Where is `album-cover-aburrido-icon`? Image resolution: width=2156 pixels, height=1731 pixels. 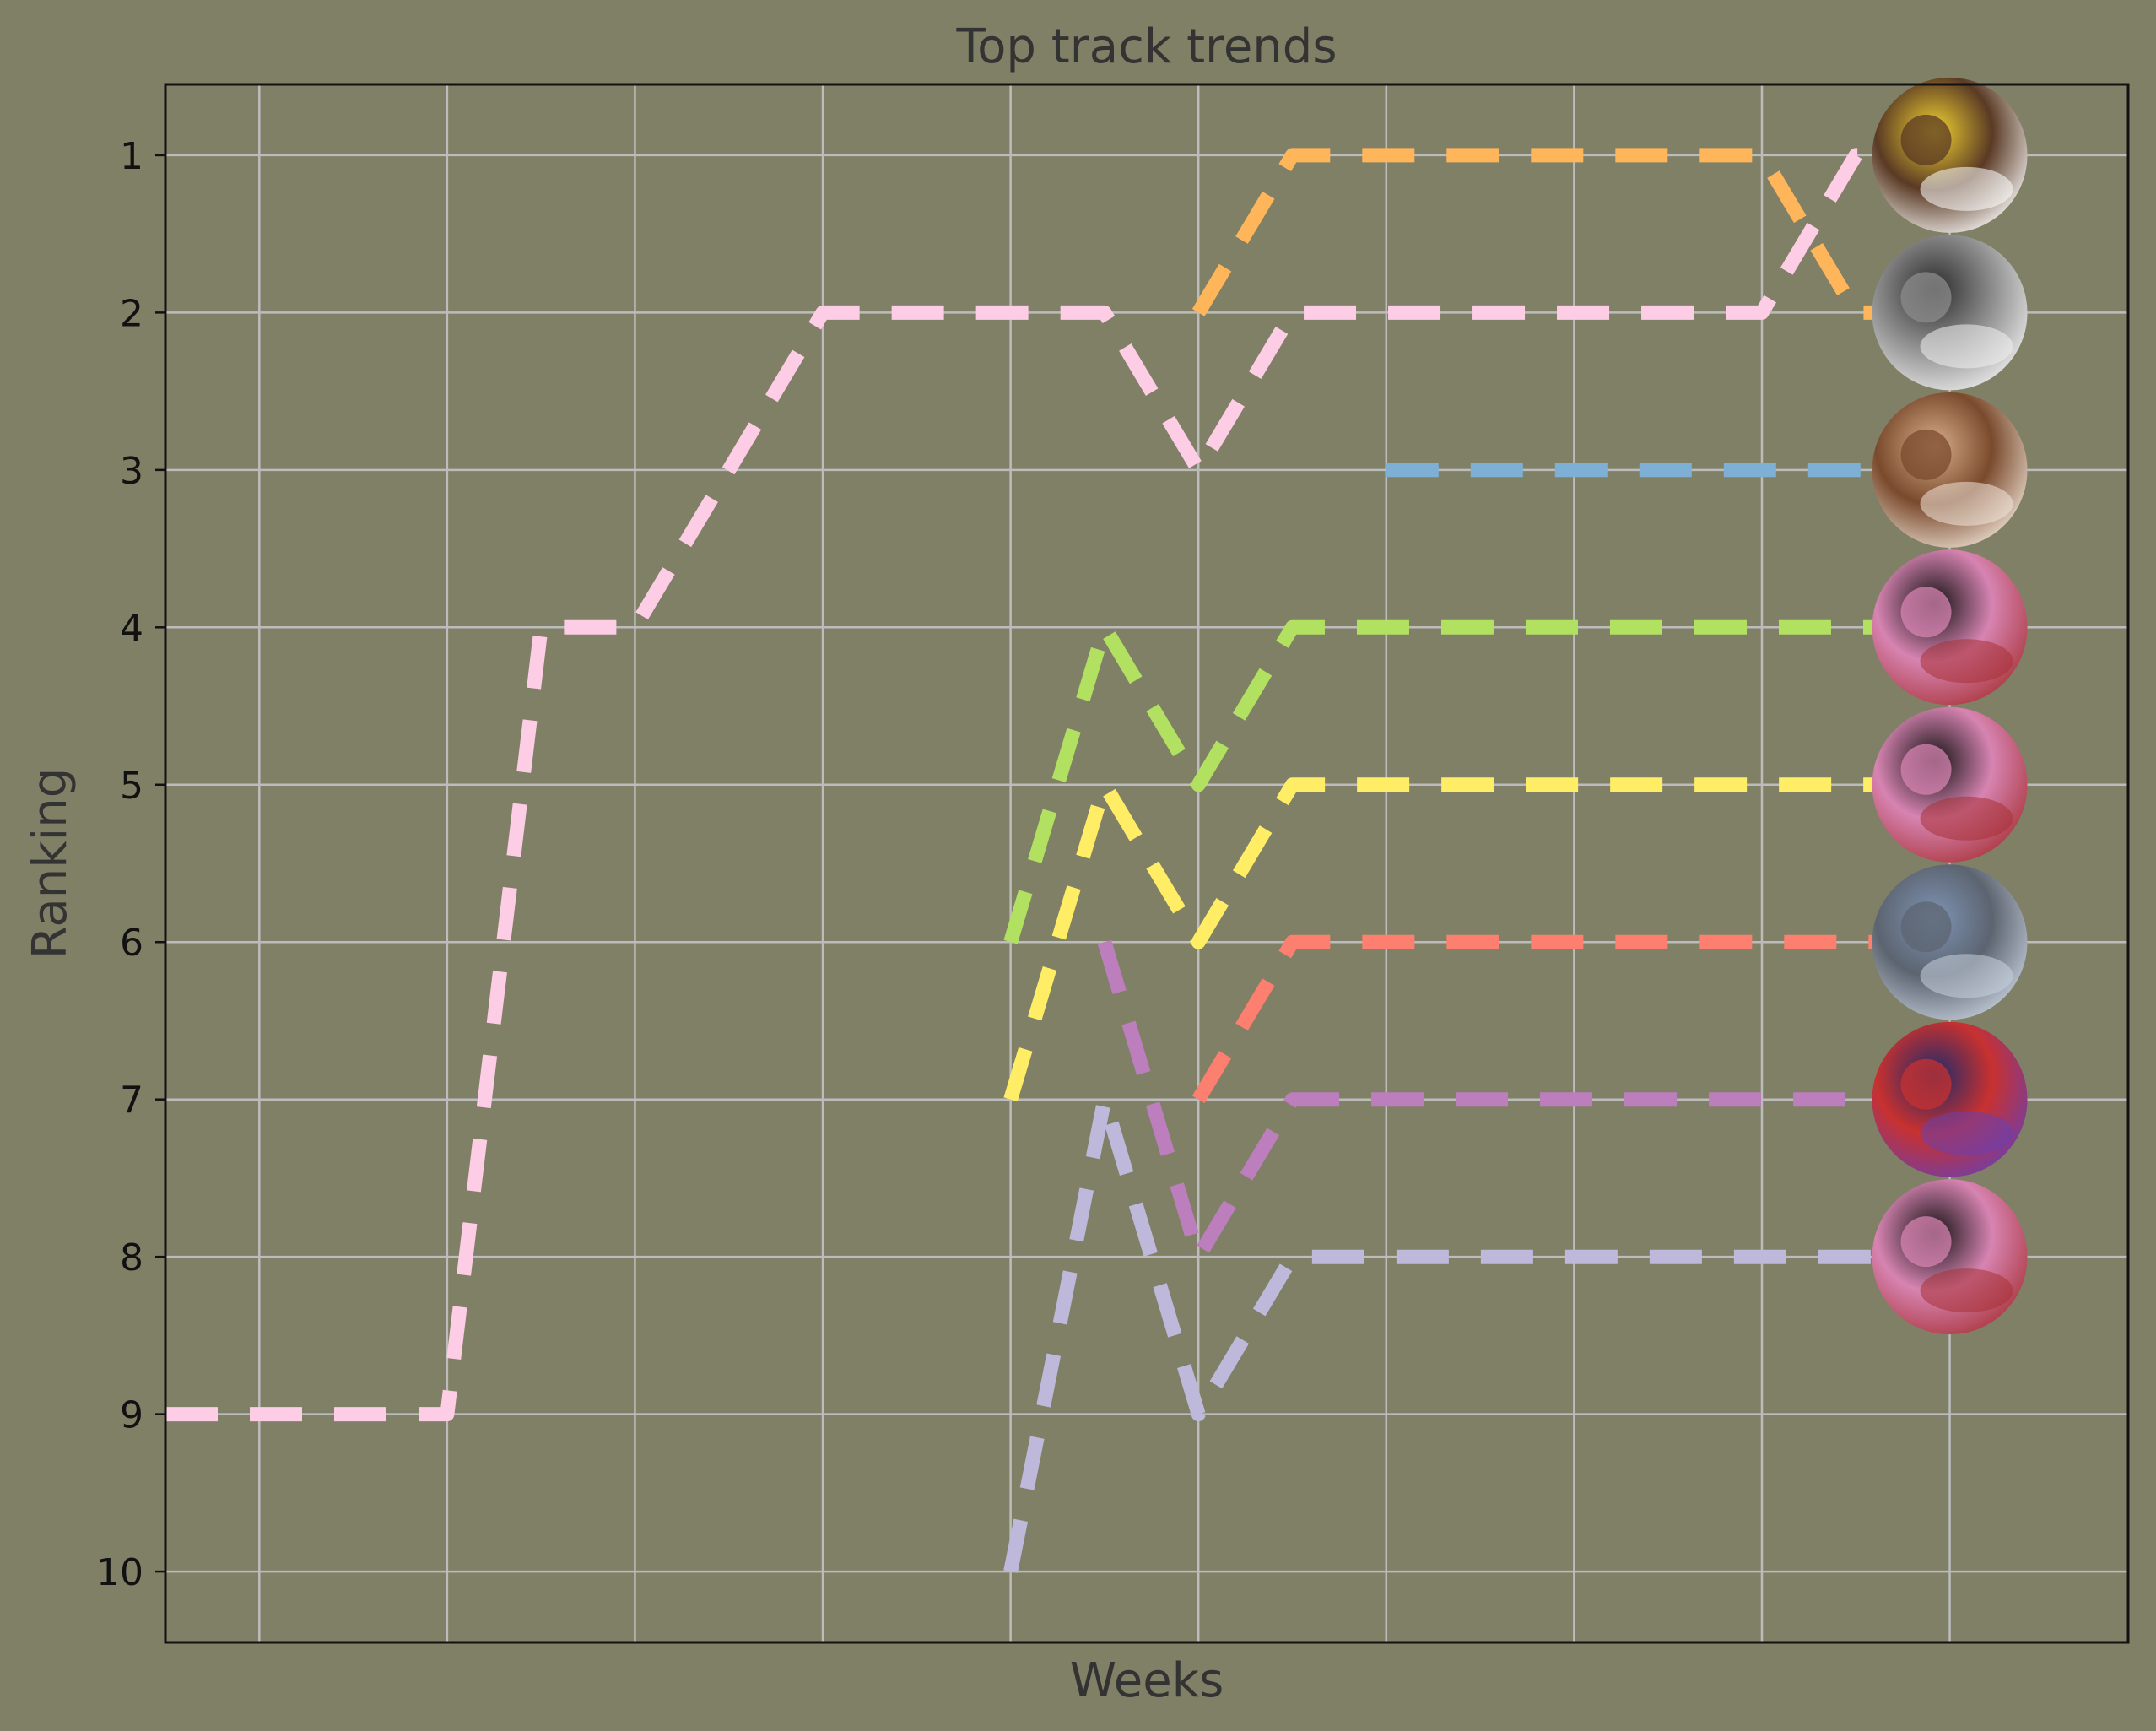 album-cover-aburrido-icon is located at coordinates (1950, 942).